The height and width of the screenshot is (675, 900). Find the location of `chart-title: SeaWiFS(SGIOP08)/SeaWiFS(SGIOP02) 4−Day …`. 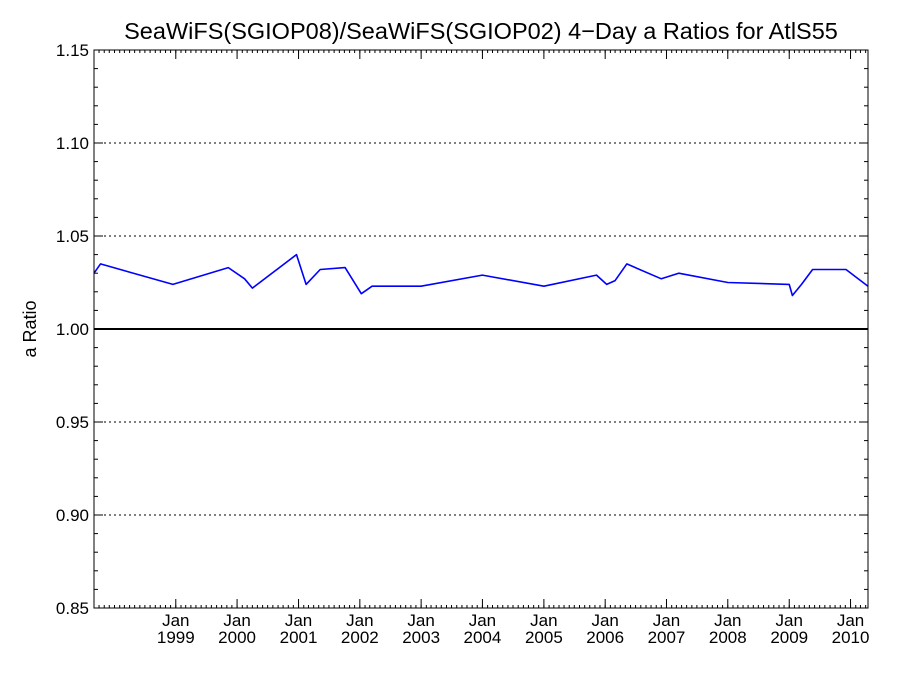

chart-title: SeaWiFS(SGIOP08)/SeaWiFS(SGIOP02) 4−Day … is located at coordinates (481, 31).